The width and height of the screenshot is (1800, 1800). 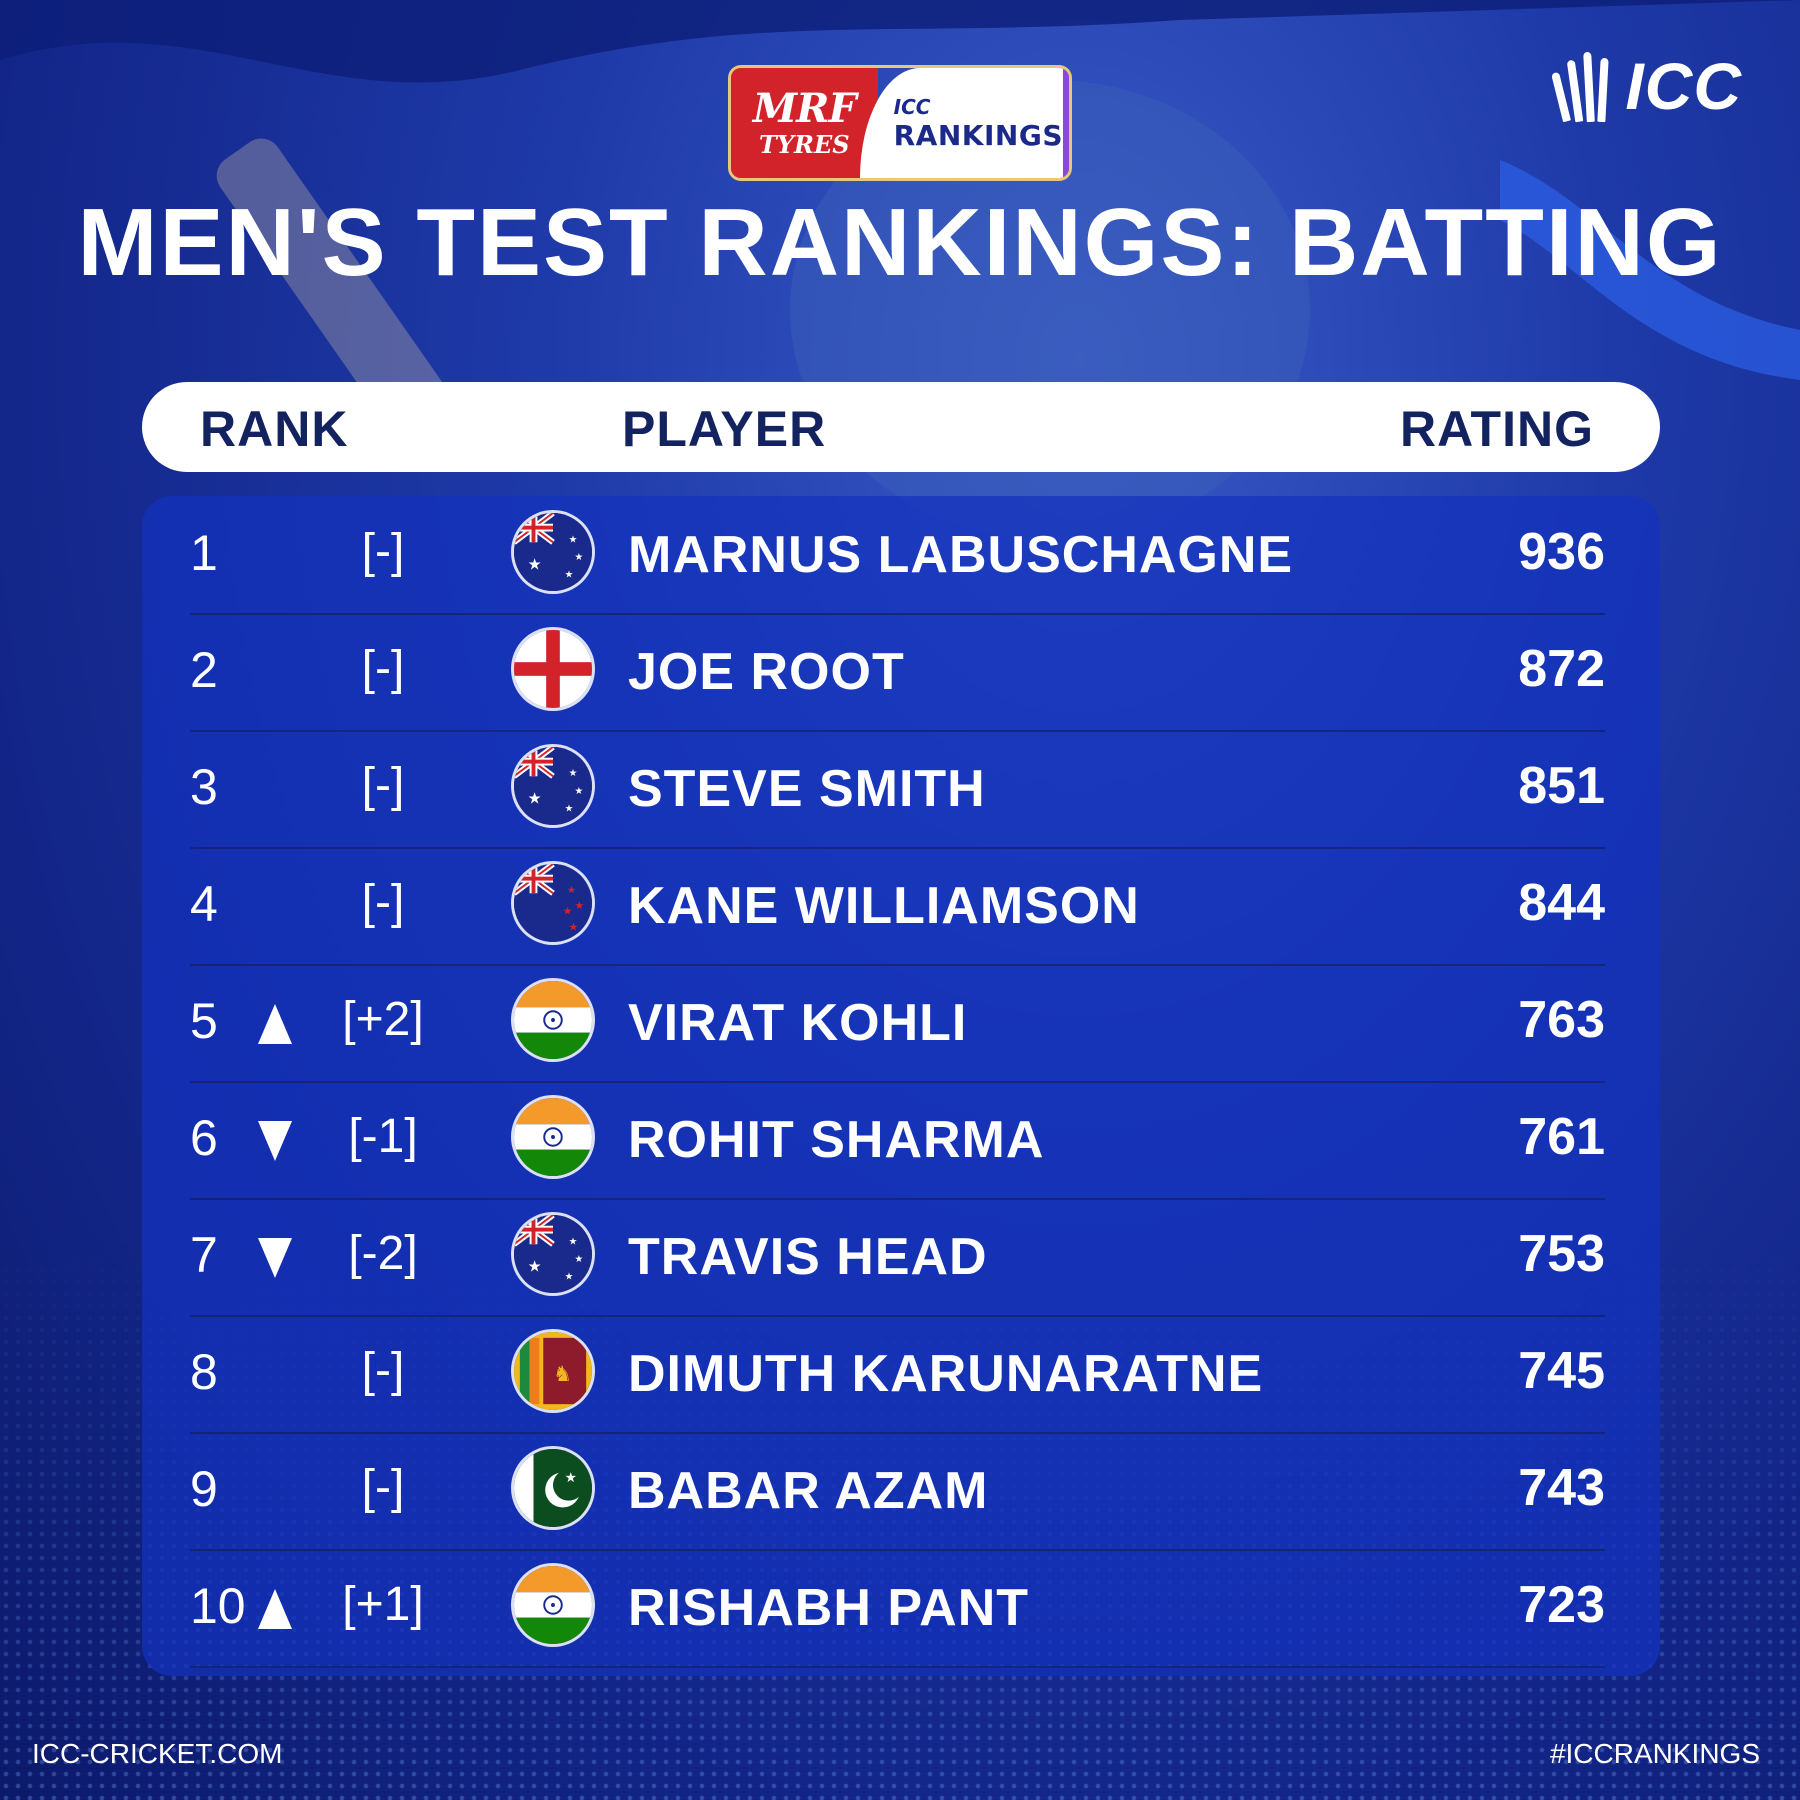 I want to click on table-row: 3 [-] ★ ★ ★ ★ STEVE SMITH 851, so click(x=897, y=789).